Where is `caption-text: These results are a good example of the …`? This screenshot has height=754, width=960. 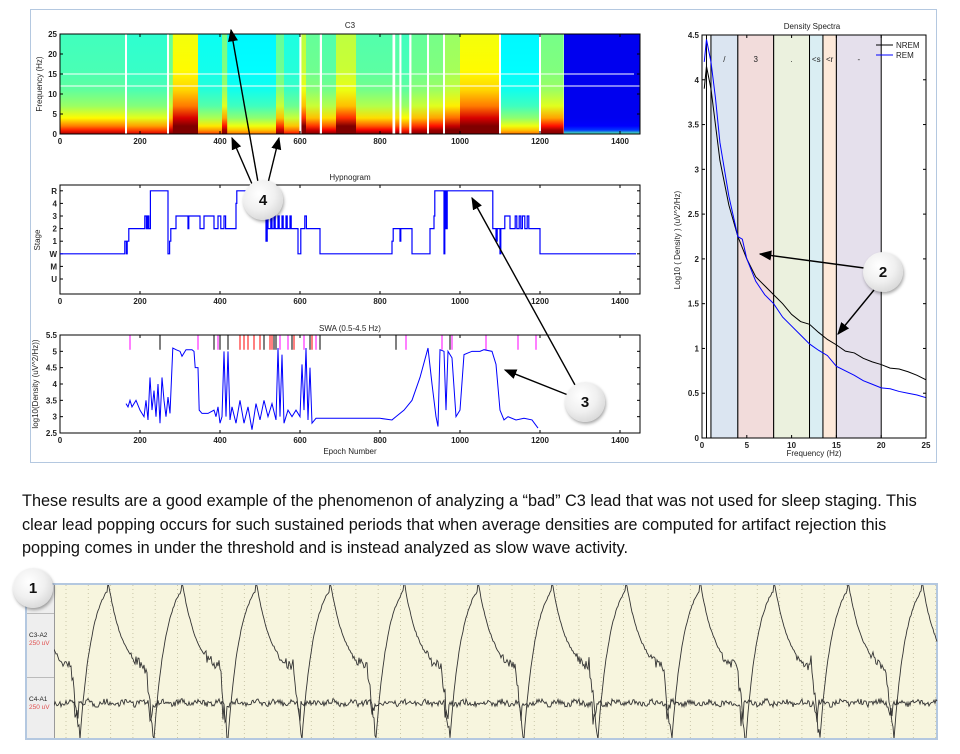
caption-text: These results are a good example of the … is located at coordinates (469, 524).